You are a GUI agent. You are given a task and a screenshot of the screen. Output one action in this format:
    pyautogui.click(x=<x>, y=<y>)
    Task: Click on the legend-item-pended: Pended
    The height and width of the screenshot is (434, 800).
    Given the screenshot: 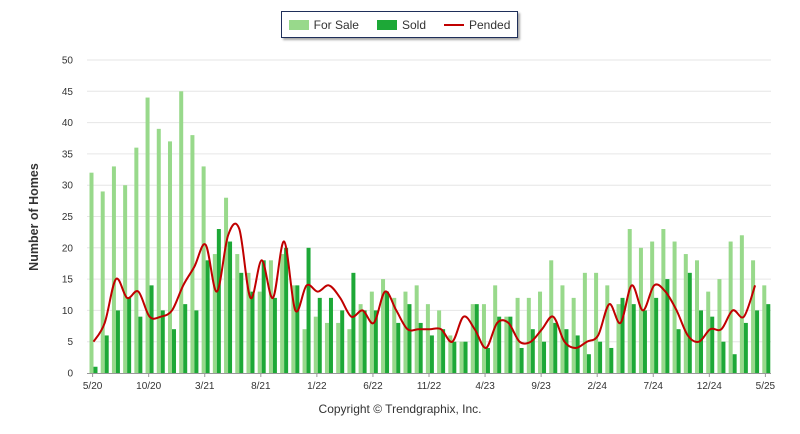 What is the action you would take?
    pyautogui.click(x=477, y=25)
    